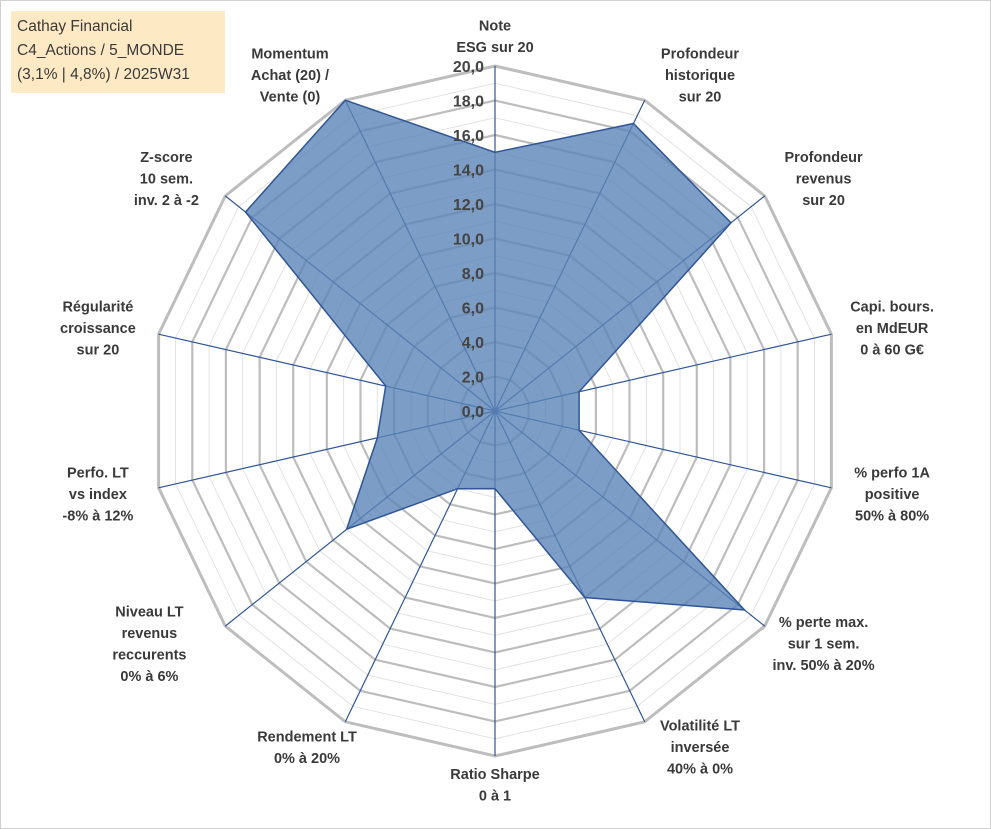 This screenshot has width=991, height=829. I want to click on axis-label-line: inversée, so click(700, 748).